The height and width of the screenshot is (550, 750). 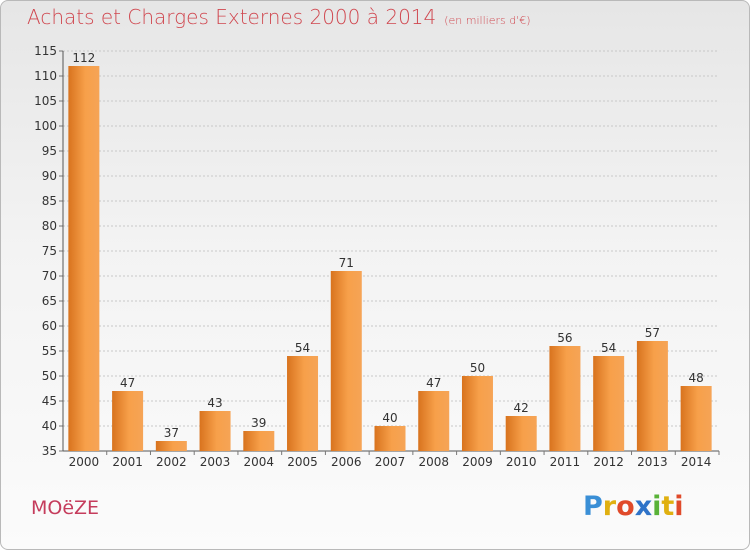 I want to click on y-tick-label: 75, so click(x=49, y=251).